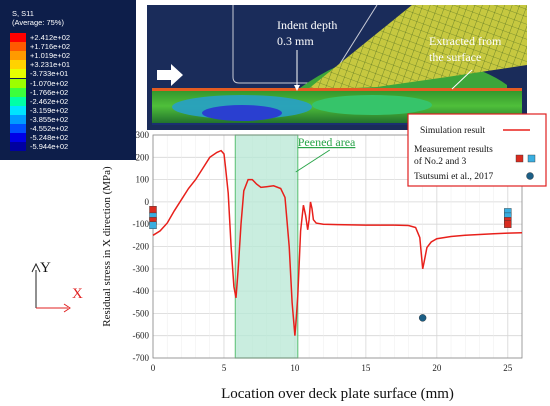 This screenshot has width=550, height=406. What do you see at coordinates (45, 268) in the screenshot?
I see `triad-y-label: Y` at bounding box center [45, 268].